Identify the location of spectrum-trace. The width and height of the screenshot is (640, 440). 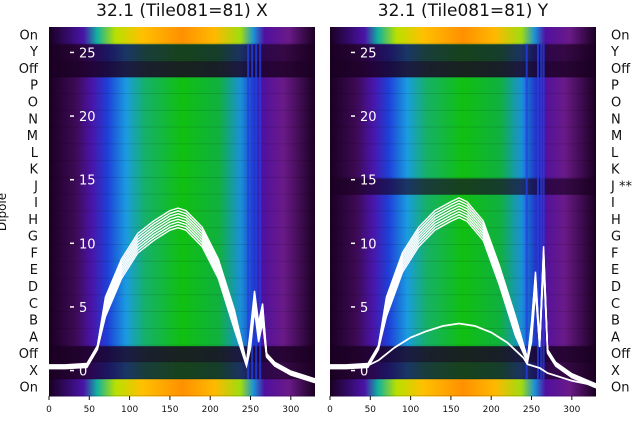
(463, 354).